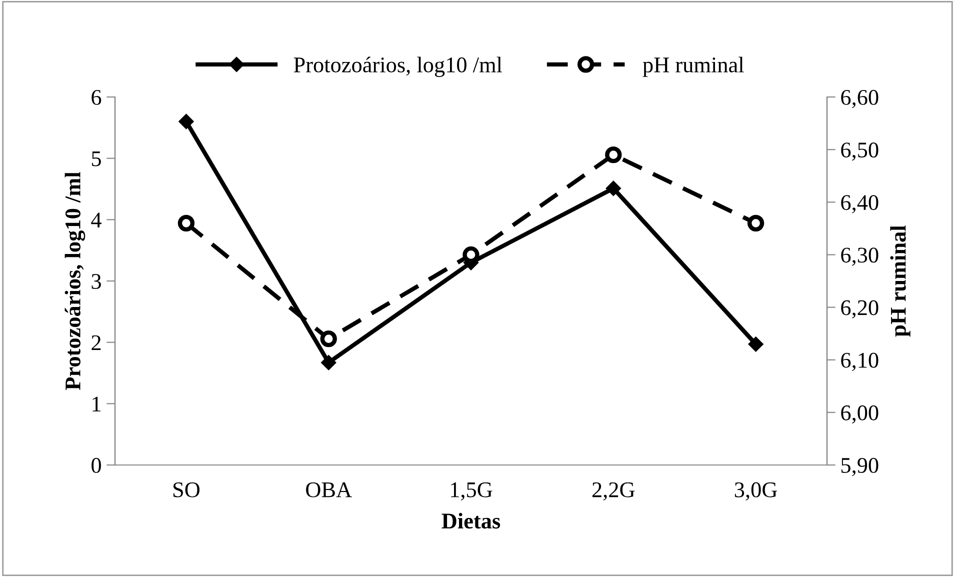 The height and width of the screenshot is (577, 955). What do you see at coordinates (900, 281) in the screenshot?
I see `y2-axis-title: pH ruminal` at bounding box center [900, 281].